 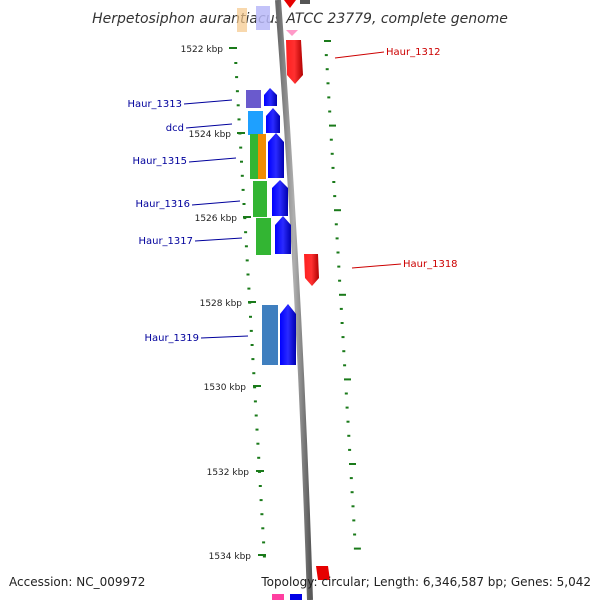 I want to click on cog-block-haur-1315-orange, so click(x=262, y=156).